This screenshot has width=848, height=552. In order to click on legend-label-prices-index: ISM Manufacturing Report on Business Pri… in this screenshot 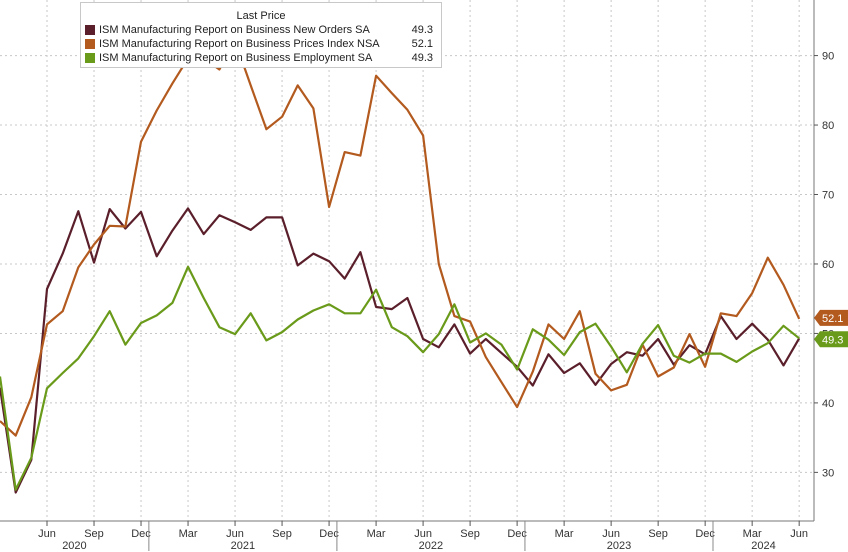, I will do `click(239, 44)`.